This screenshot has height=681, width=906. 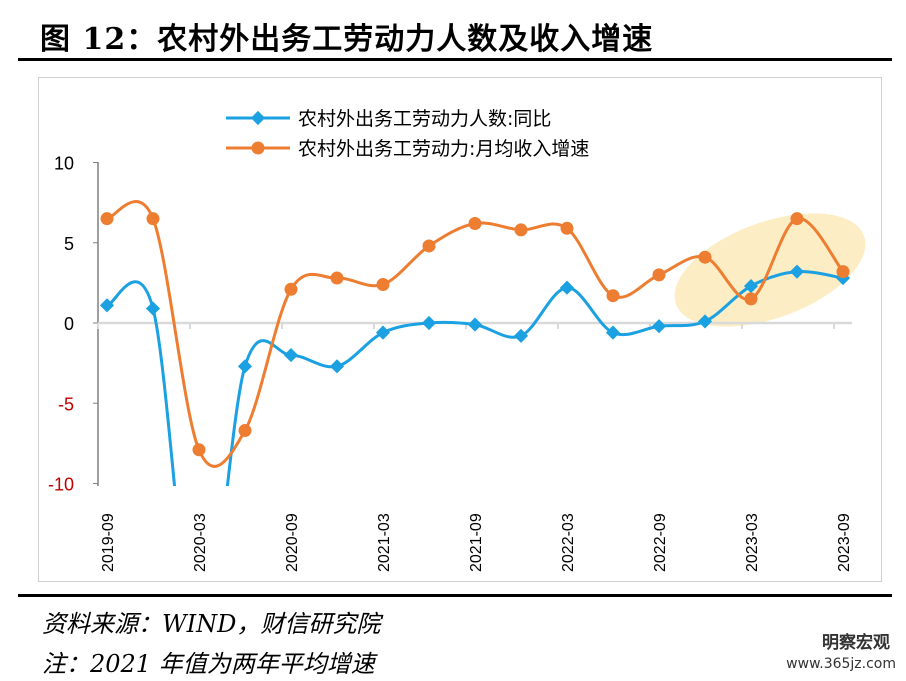 What do you see at coordinates (856, 643) in the screenshot?
I see `watermark-name: 明察宏观` at bounding box center [856, 643].